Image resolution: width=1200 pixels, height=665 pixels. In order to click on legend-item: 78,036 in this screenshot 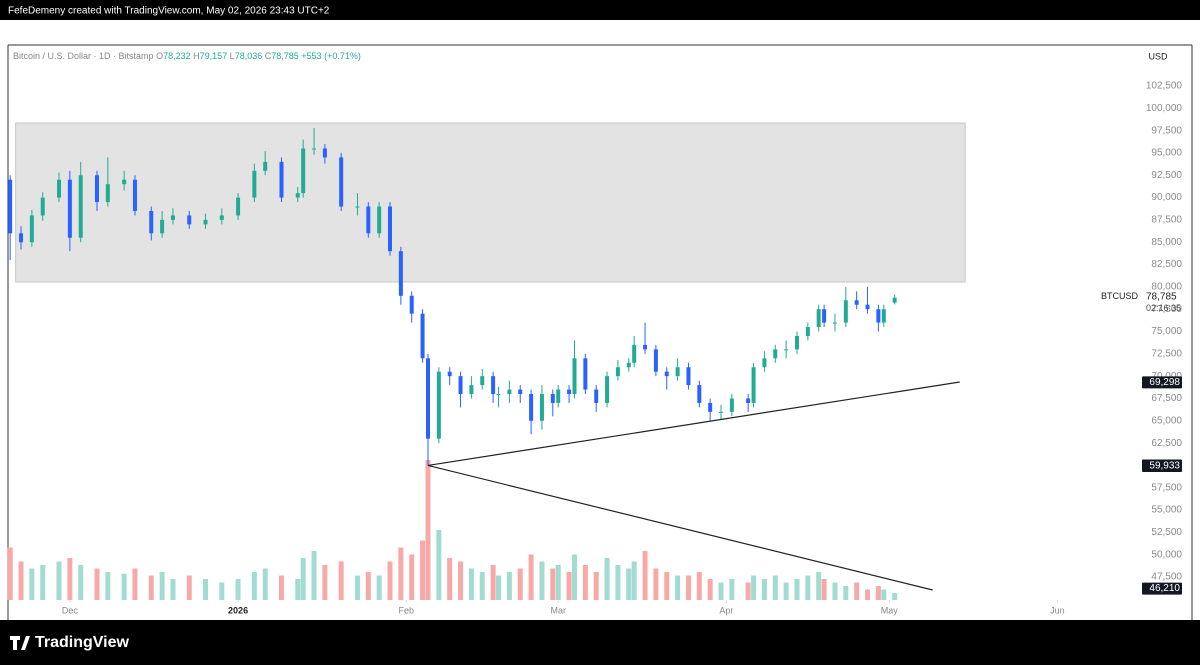, I will do `click(249, 56)`.